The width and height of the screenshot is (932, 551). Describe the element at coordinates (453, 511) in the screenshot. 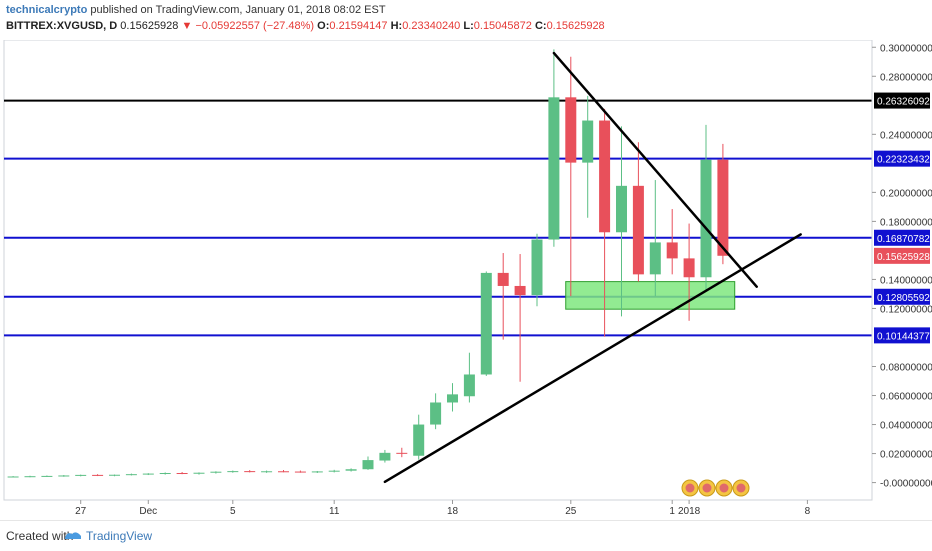

I see `x-tick-label: 18` at that location.